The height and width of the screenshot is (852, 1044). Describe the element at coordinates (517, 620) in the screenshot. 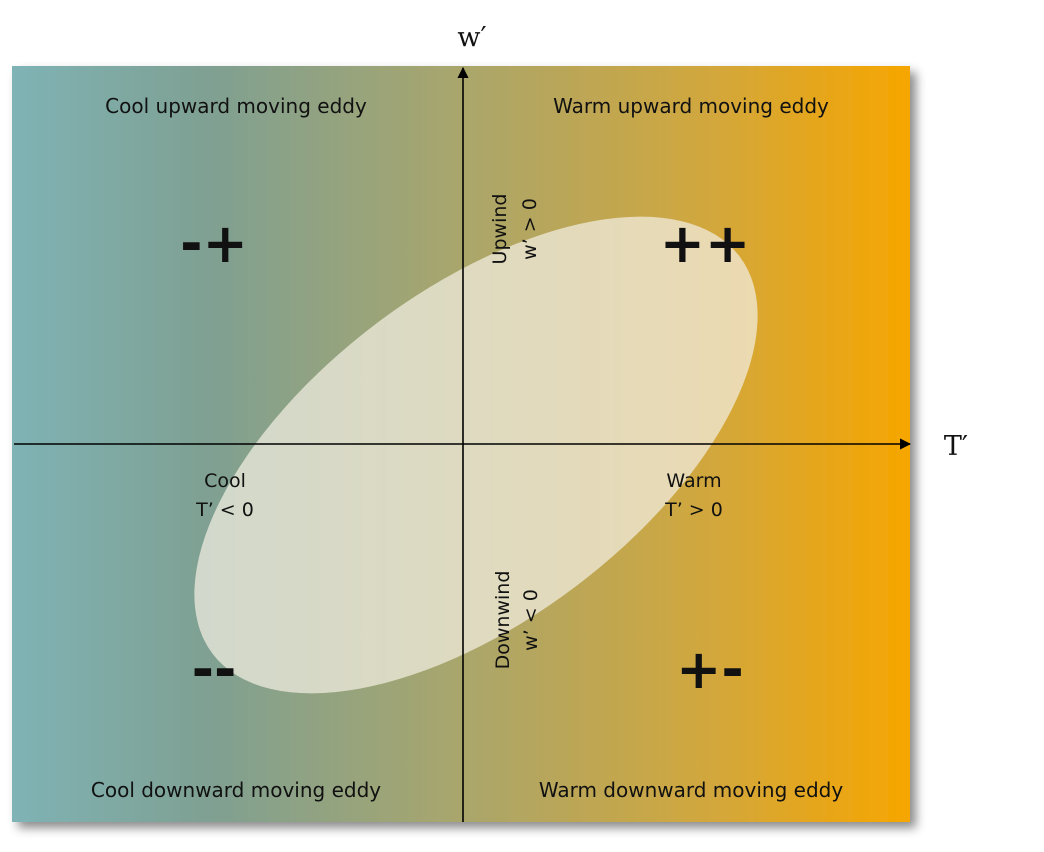

I see `downwind-annotation: Downwind w’ < 0` at that location.